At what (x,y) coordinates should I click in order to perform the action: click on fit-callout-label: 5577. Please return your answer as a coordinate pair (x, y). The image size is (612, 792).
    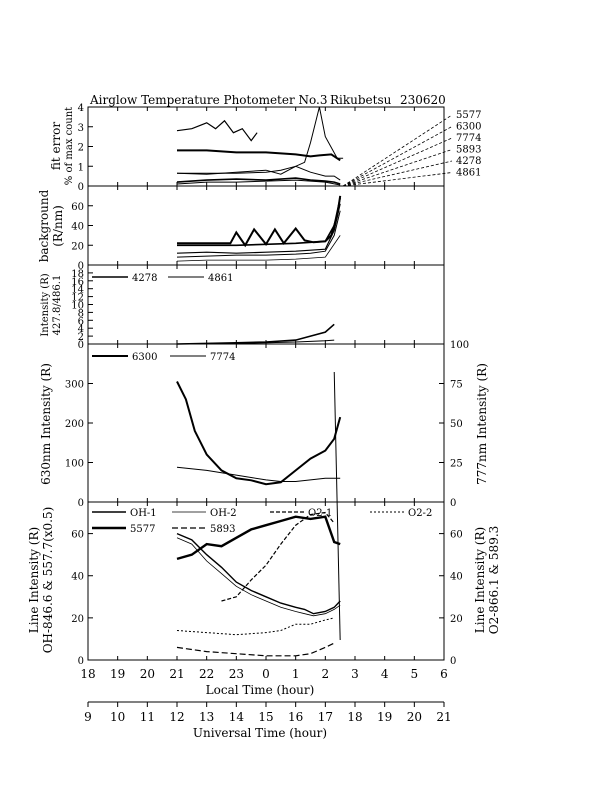
    Looking at the image, I should click on (468, 115).